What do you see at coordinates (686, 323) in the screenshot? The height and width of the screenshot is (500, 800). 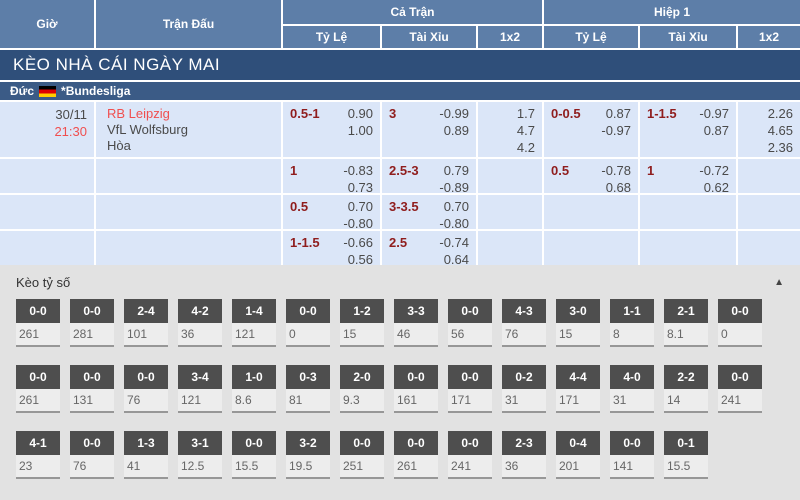 I see `score-odds-cell: 2-1 8.1` at bounding box center [686, 323].